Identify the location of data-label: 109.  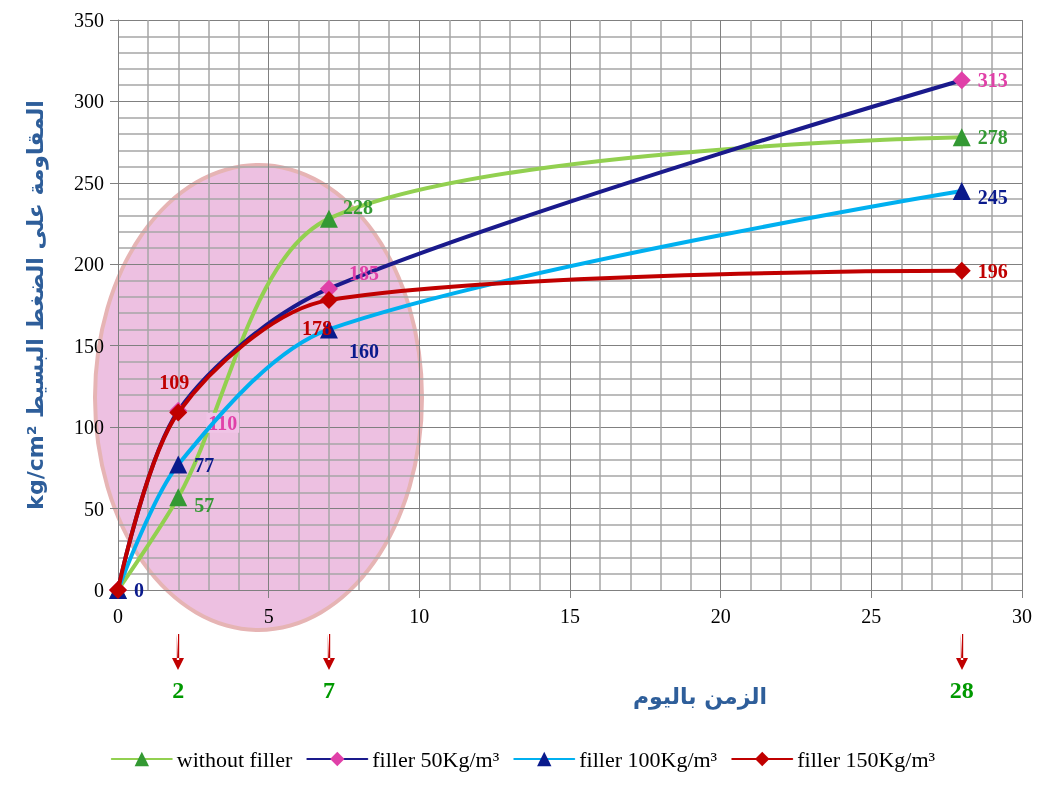
(174, 382).